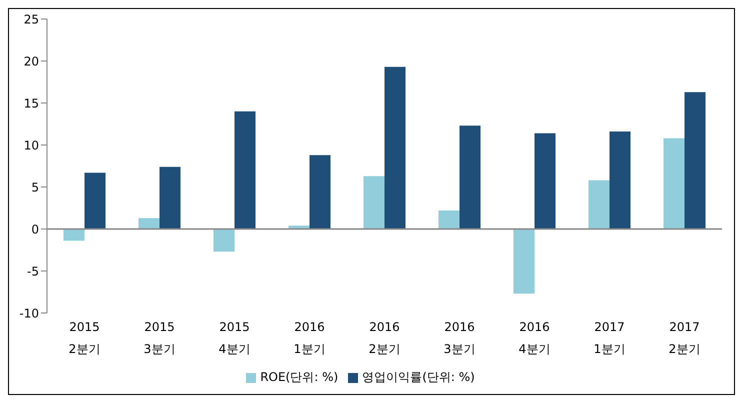 This screenshot has height=403, width=743. What do you see at coordinates (384, 338) in the screenshot?
I see `x-tick-label: 2016 2분기` at bounding box center [384, 338].